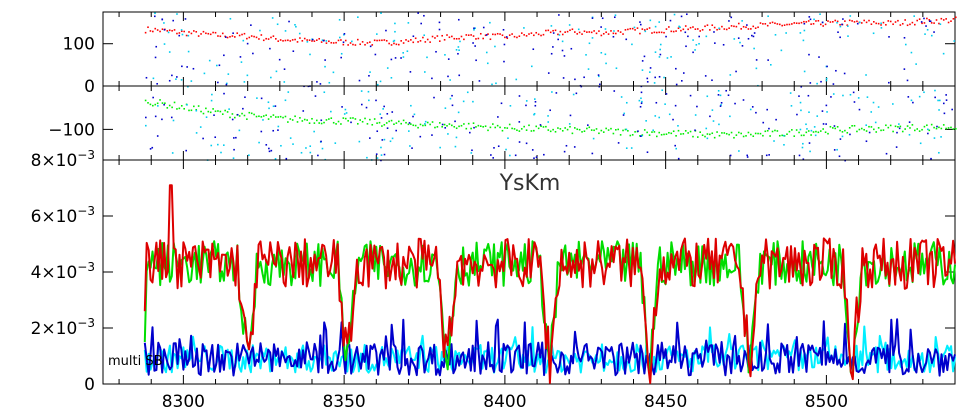 This screenshot has width=960, height=416. I want to click on y-tick-label: 100, so click(79, 45).